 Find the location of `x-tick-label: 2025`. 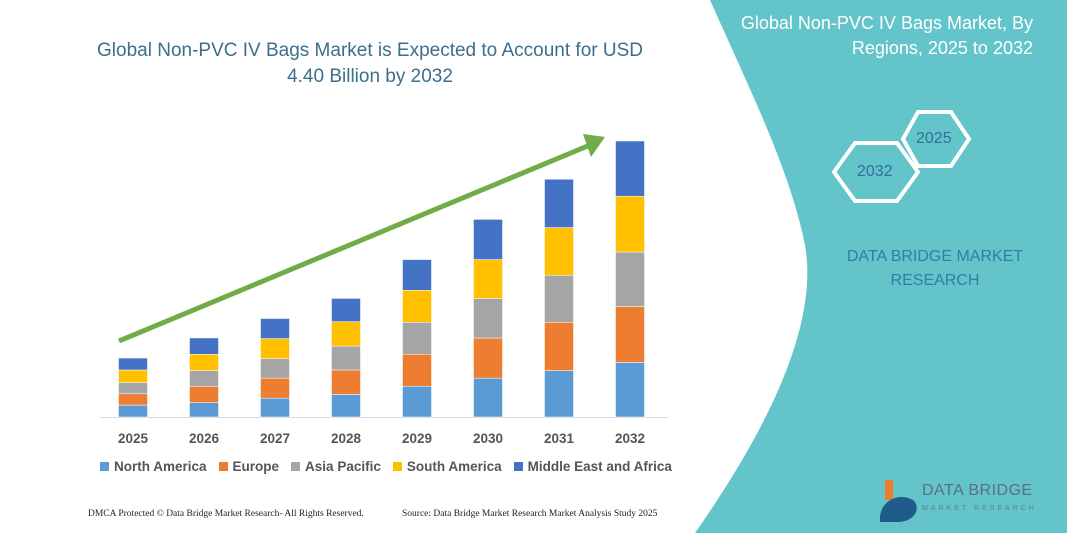

x-tick-label: 2025 is located at coordinates (133, 438).